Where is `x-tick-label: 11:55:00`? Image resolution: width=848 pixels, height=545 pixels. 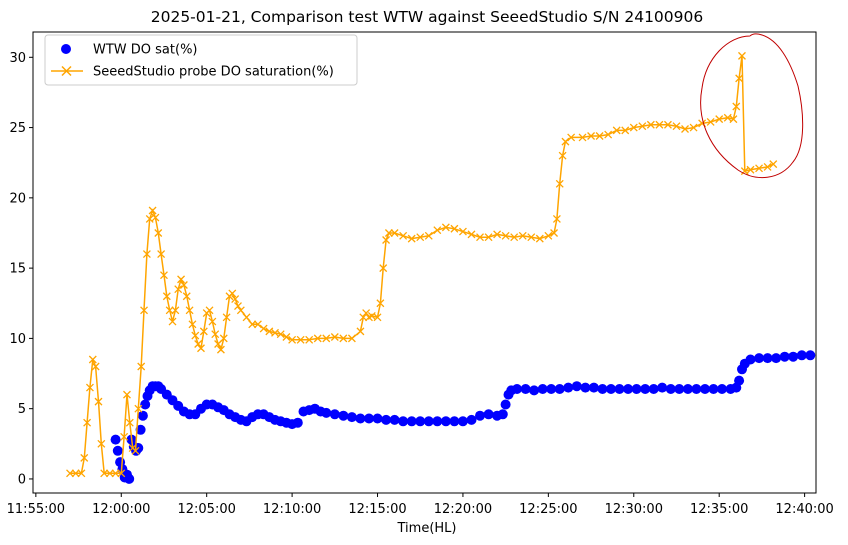
x-tick-label: 11:55:00 is located at coordinates (36, 509).